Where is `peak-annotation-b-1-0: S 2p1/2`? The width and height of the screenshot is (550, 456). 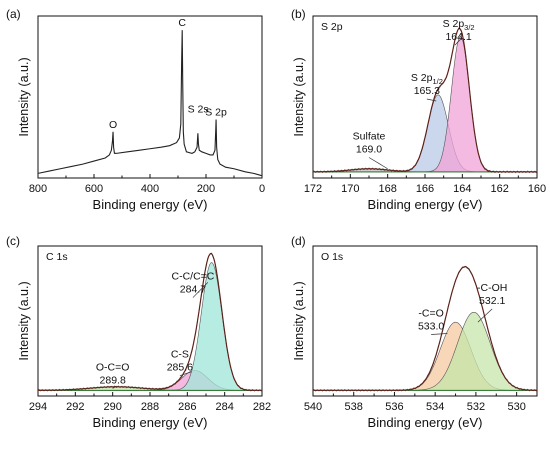
peak-annotation-b-1-0: S 2p1/2 is located at coordinates (427, 79).